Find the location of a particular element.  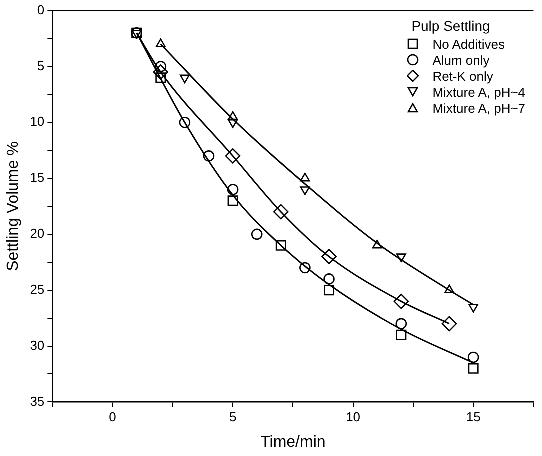

y-tick-label: 0 is located at coordinates (41, 10).